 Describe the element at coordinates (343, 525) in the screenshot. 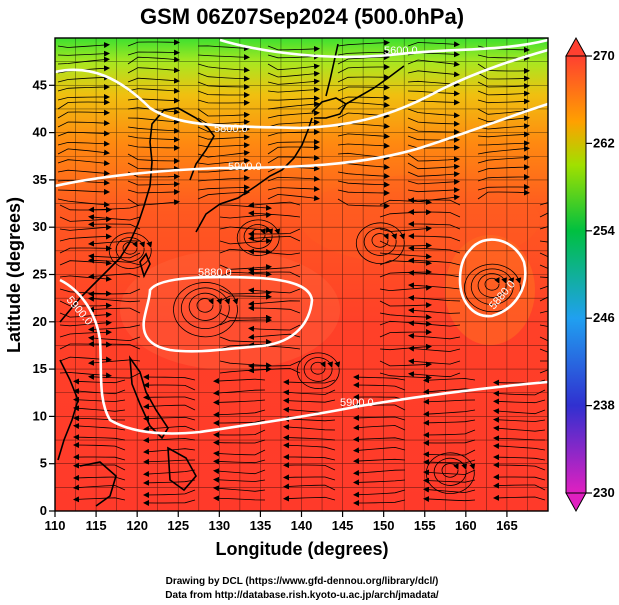

I see `x-tick-label: 145` at that location.